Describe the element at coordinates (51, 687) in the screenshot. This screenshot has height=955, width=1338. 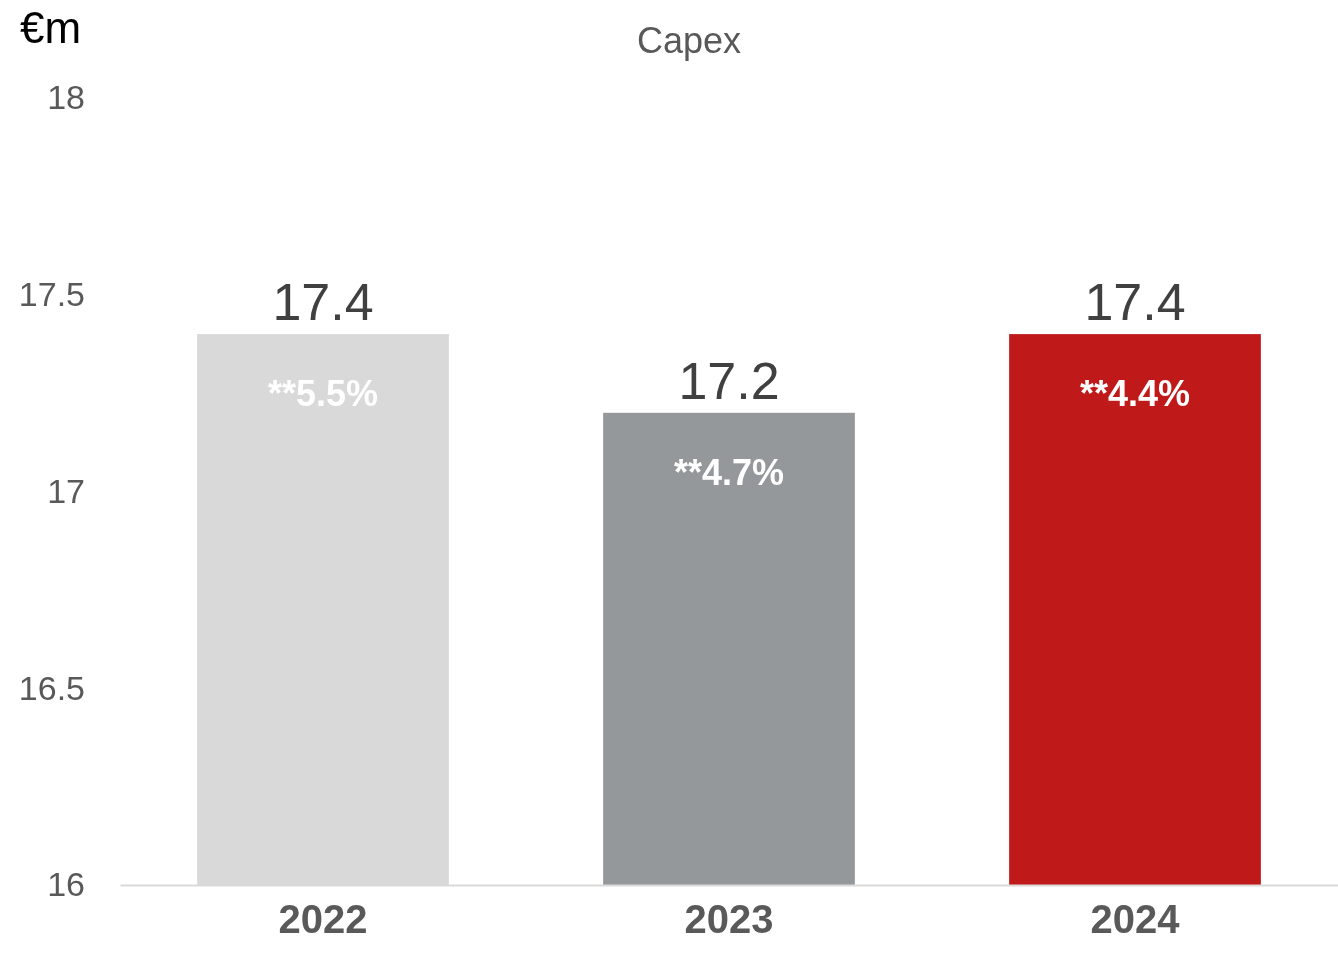
I see `y-tick-label: 16.5` at that location.